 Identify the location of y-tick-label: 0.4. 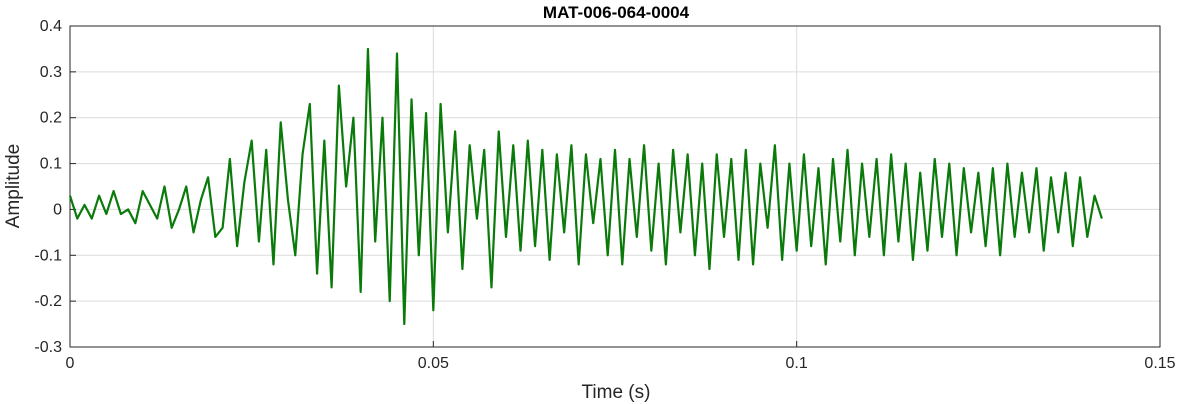
(51, 26).